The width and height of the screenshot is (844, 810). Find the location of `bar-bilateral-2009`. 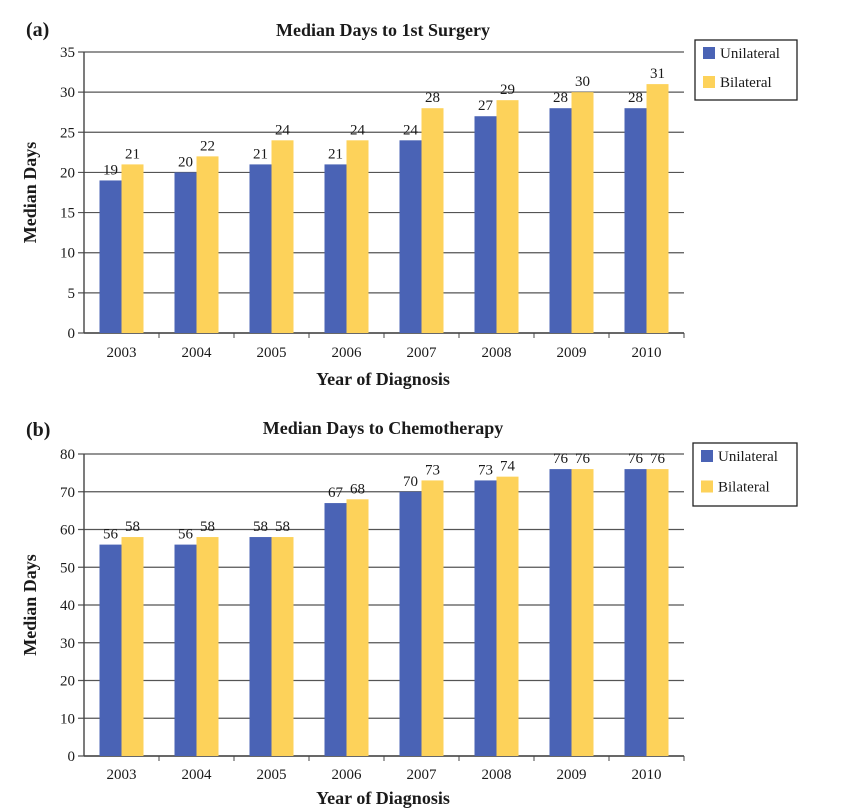

bar-bilateral-2009 is located at coordinates (582, 213).